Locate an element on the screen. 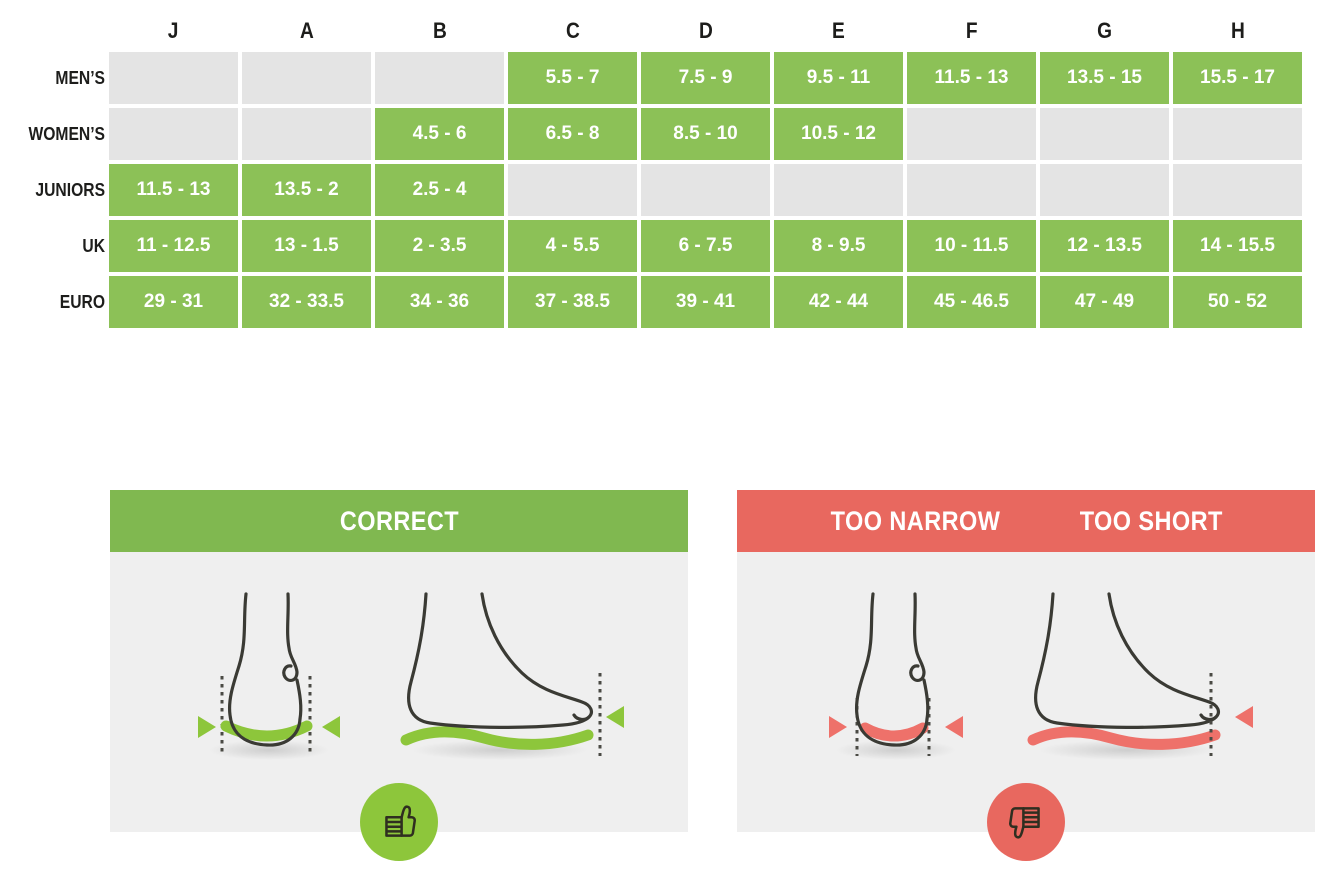 The image size is (1332, 896). incorrect-figures is located at coordinates (1026, 657).